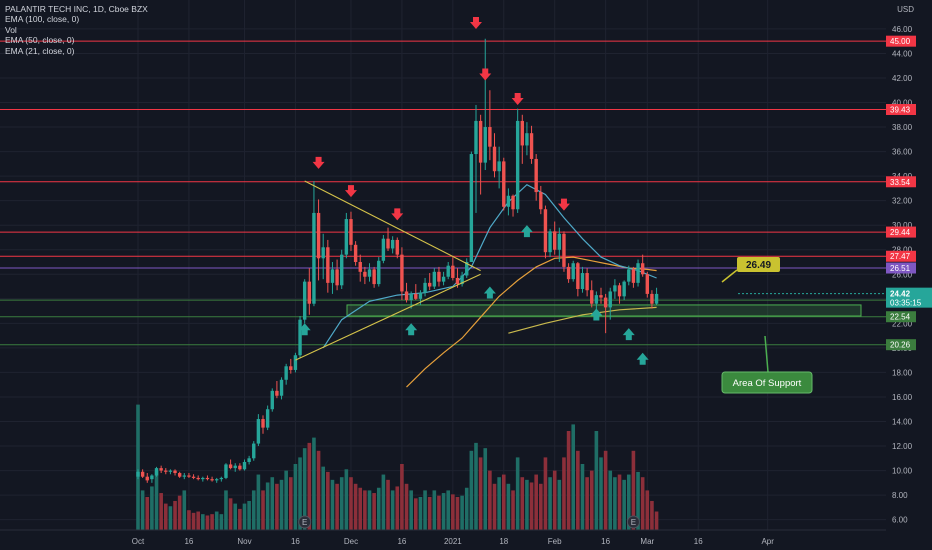 This screenshot has width=932, height=550. What do you see at coordinates (11, 29) in the screenshot?
I see `indicator-volume-label: Vol` at bounding box center [11, 29].